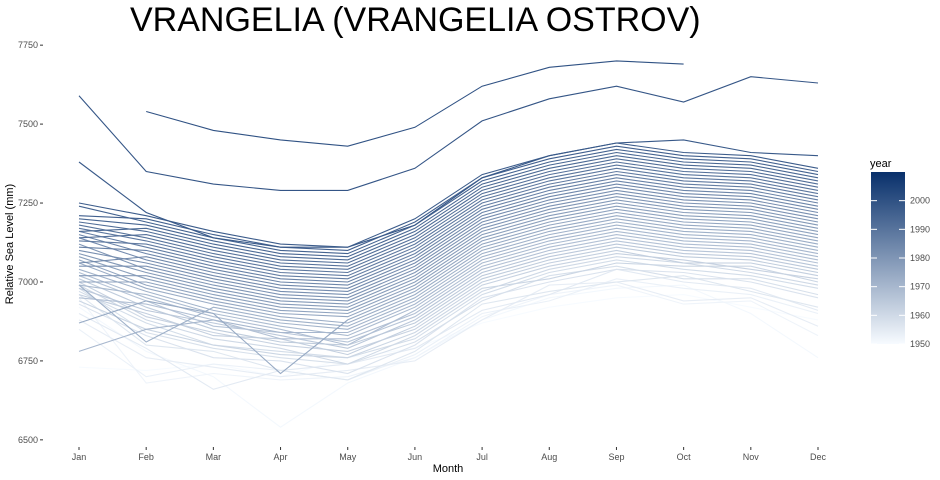 Image resolution: width=940 pixels, height=480 pixels. What do you see at coordinates (684, 457) in the screenshot?
I see `x-tick-label: Oct` at bounding box center [684, 457].